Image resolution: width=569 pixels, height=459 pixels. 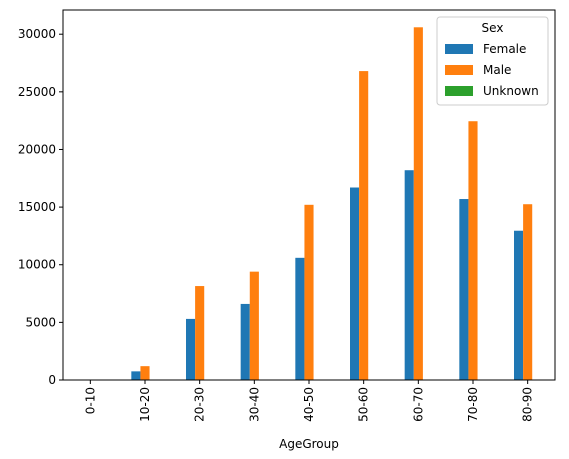 I want to click on y-tick-label: 20000, so click(x=37, y=149).